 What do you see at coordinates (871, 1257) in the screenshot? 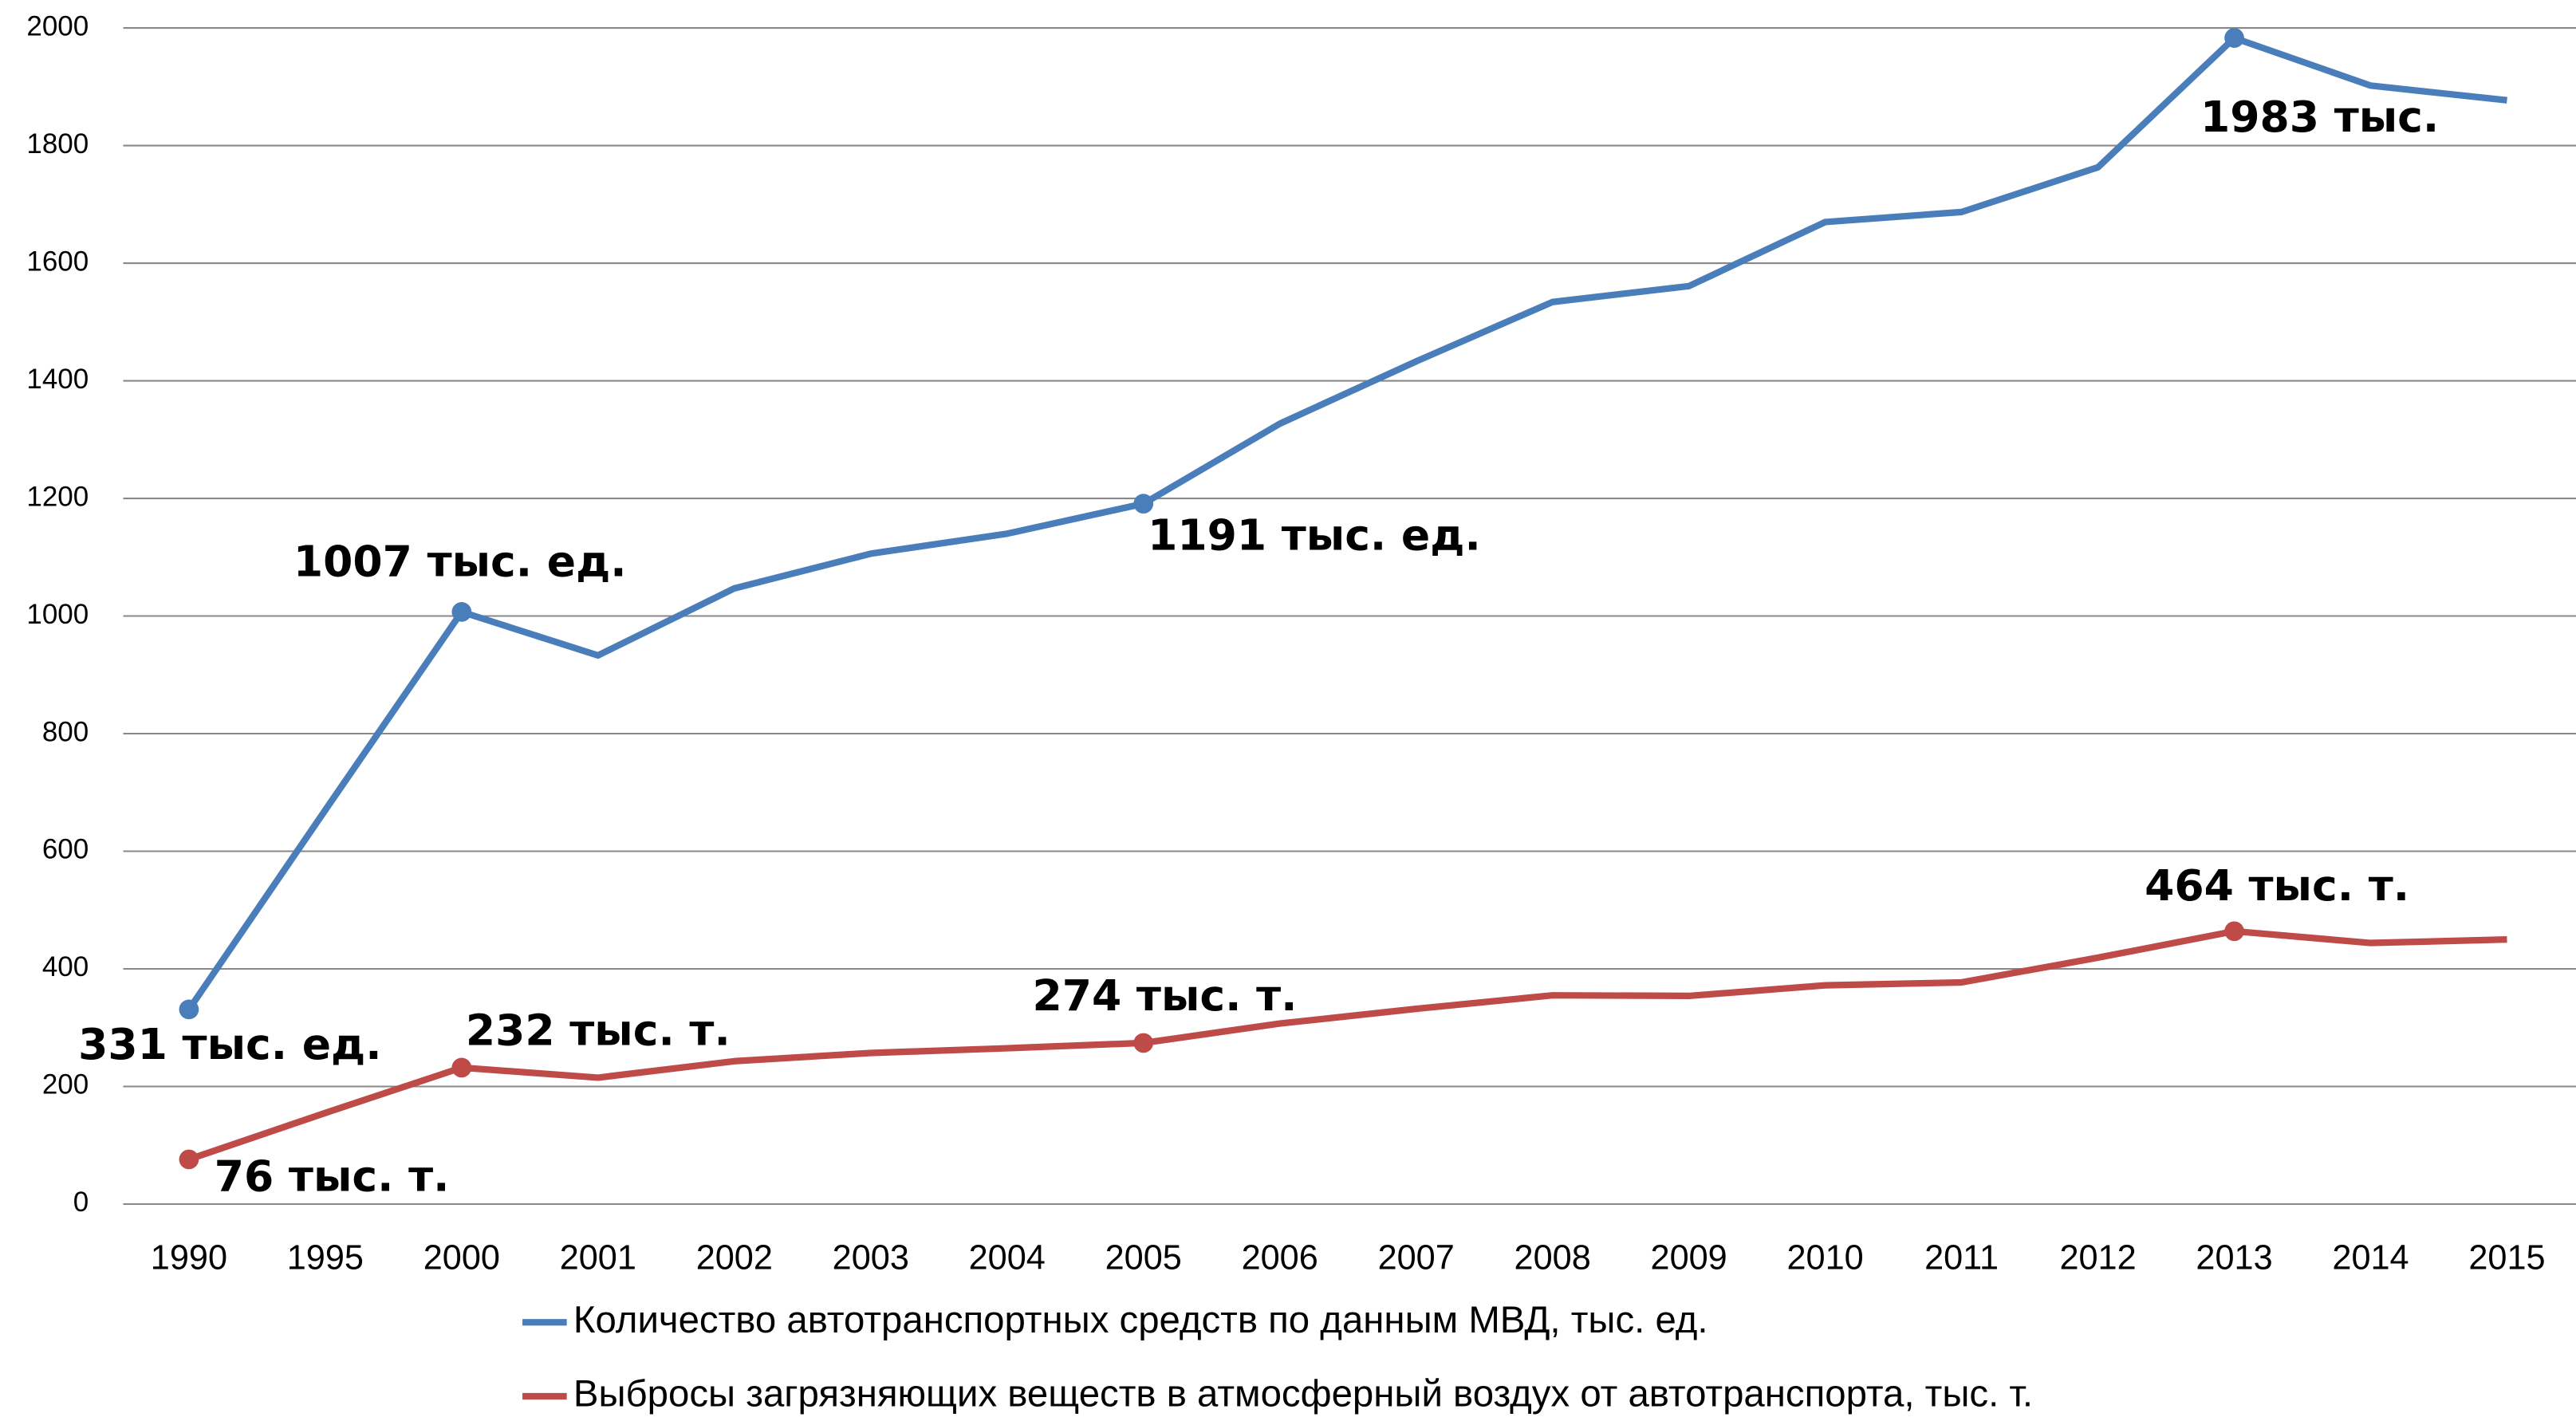
I see `x-tick-label: 2003` at bounding box center [871, 1257].